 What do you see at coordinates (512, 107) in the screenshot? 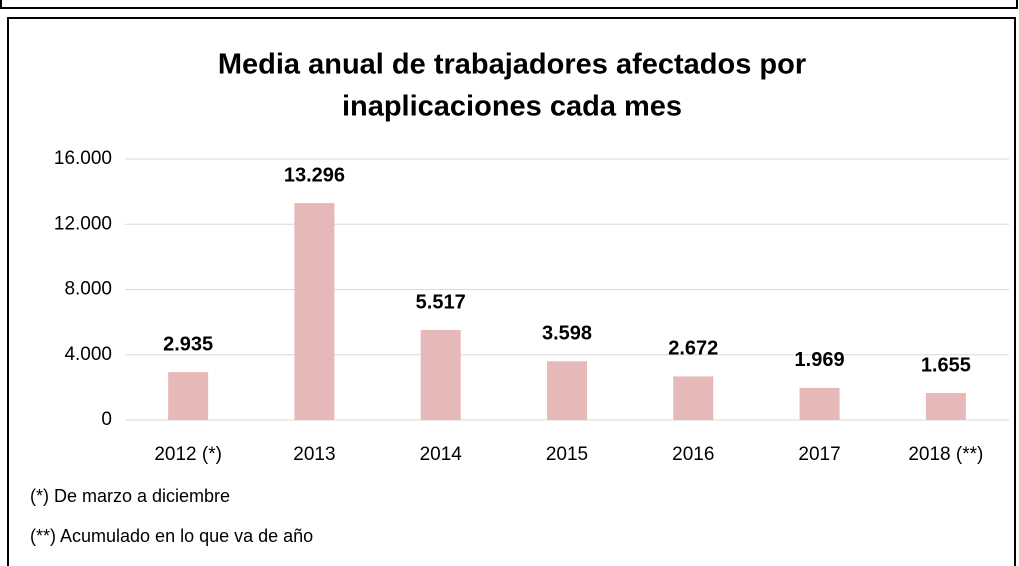
I see `chart-title: inaplicaciones cada mes` at bounding box center [512, 107].